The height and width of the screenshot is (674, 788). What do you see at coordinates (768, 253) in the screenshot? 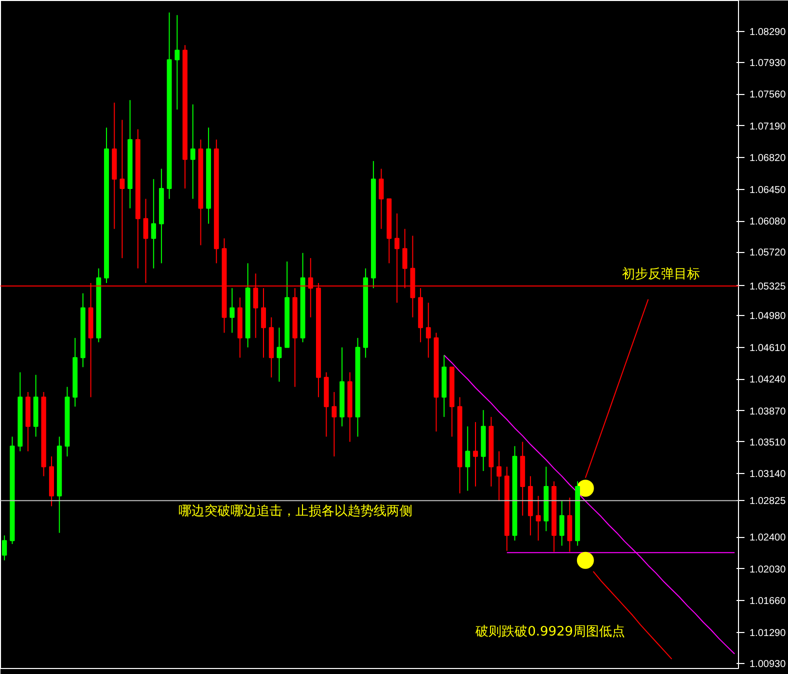
I see `y-tick-label: 1.05720` at bounding box center [768, 253].